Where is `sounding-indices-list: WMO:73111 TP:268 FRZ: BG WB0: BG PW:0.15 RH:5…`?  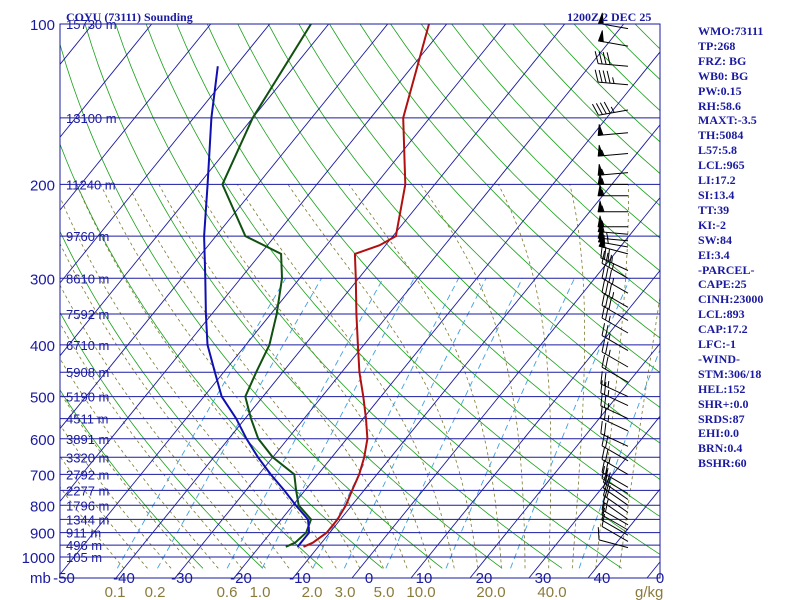
sounding-indices-list: WMO:73111 TP:268 FRZ: BG WB0: BG PW:0.15 RH:5… is located at coordinates (748, 247).